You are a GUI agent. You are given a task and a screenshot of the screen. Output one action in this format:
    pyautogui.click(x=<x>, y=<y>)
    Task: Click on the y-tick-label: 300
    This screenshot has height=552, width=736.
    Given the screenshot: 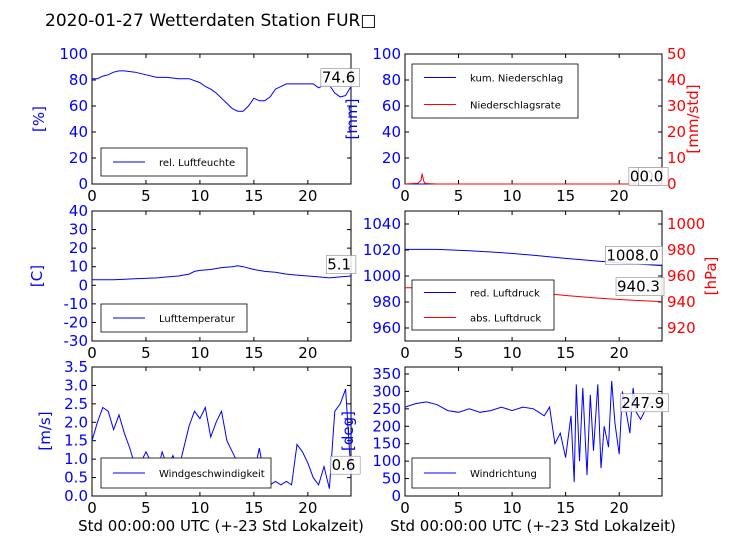 What is the action you would take?
    pyautogui.click(x=386, y=391)
    